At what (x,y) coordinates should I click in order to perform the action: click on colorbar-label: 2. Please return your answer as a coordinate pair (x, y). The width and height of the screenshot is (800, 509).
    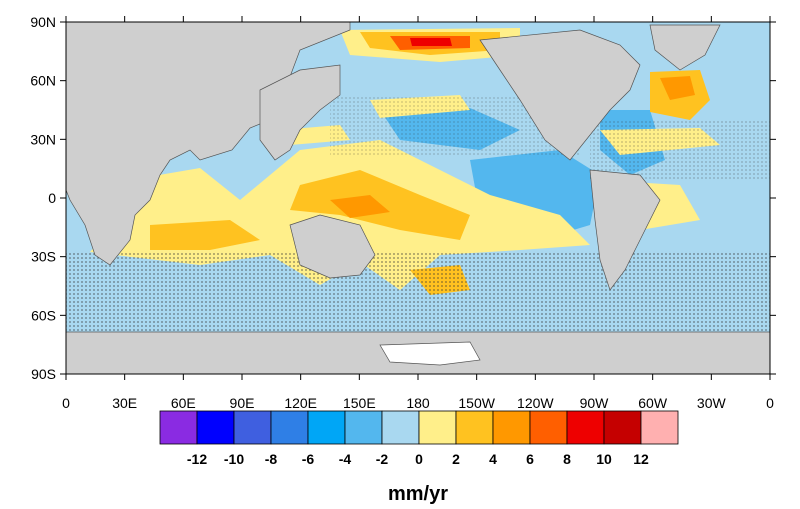
    Looking at the image, I should click on (456, 459).